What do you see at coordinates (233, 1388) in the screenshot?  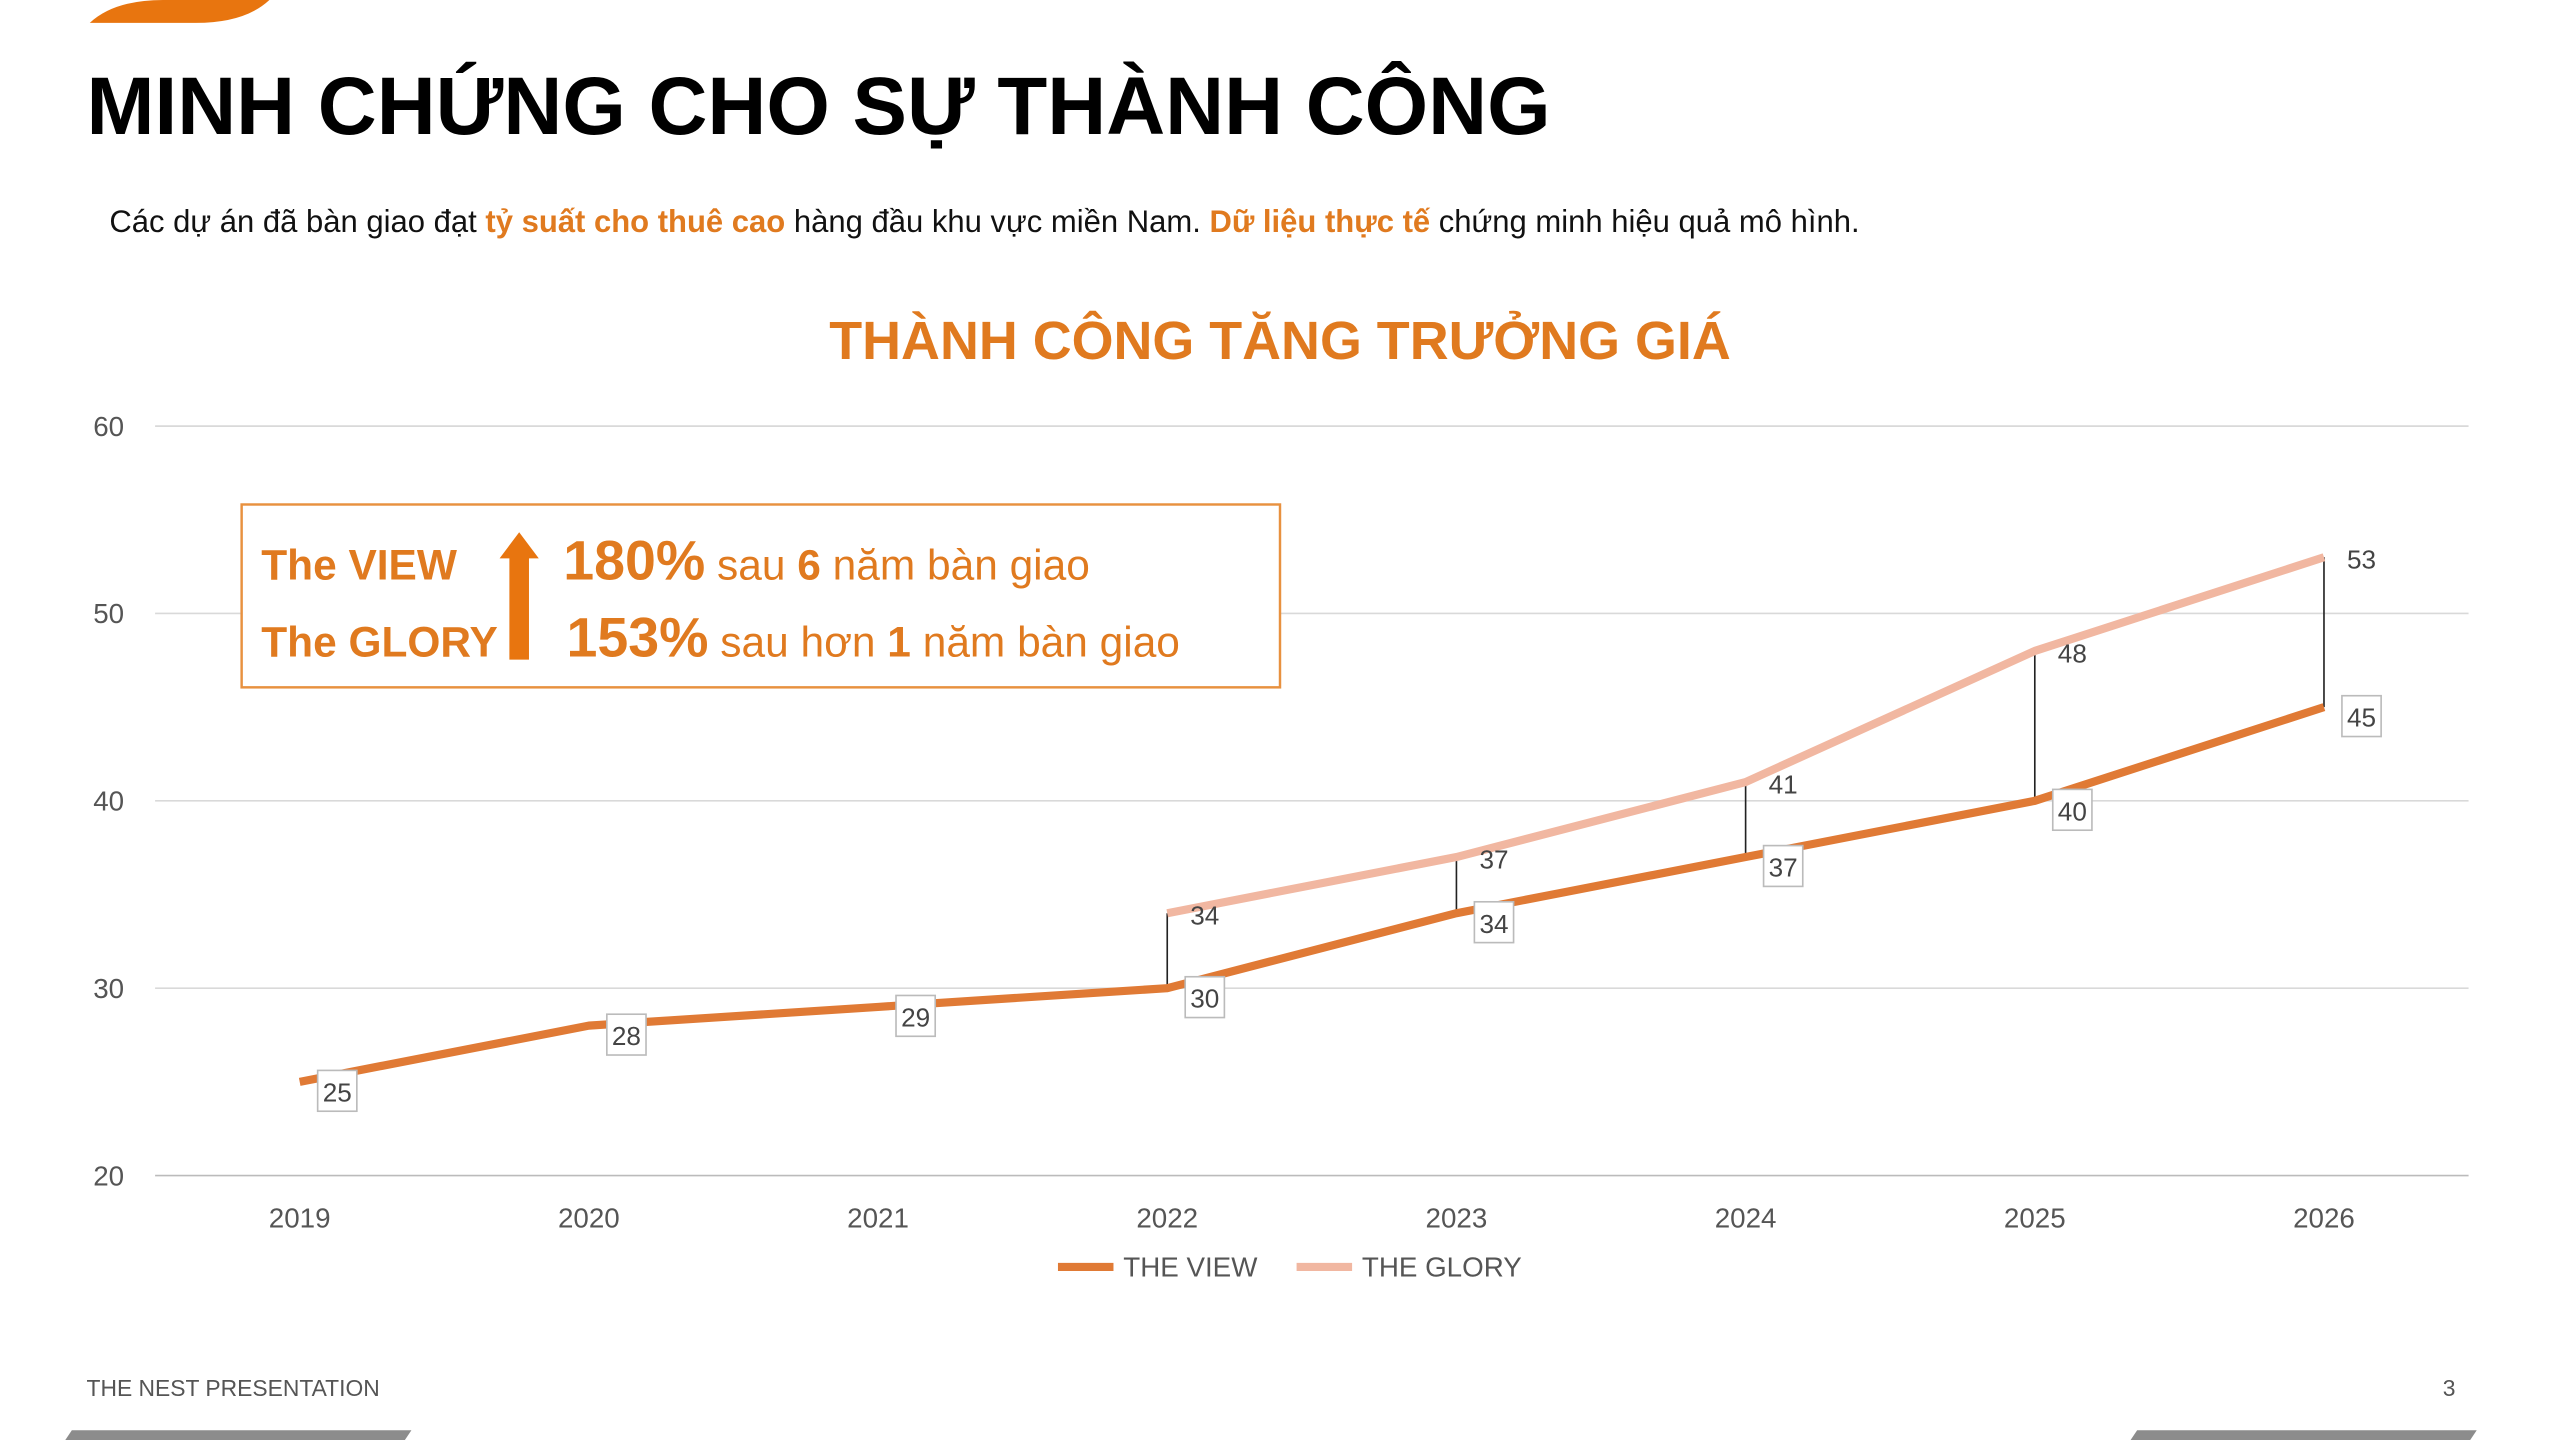 I see `footer: THE NEST PRESENTATION` at bounding box center [233, 1388].